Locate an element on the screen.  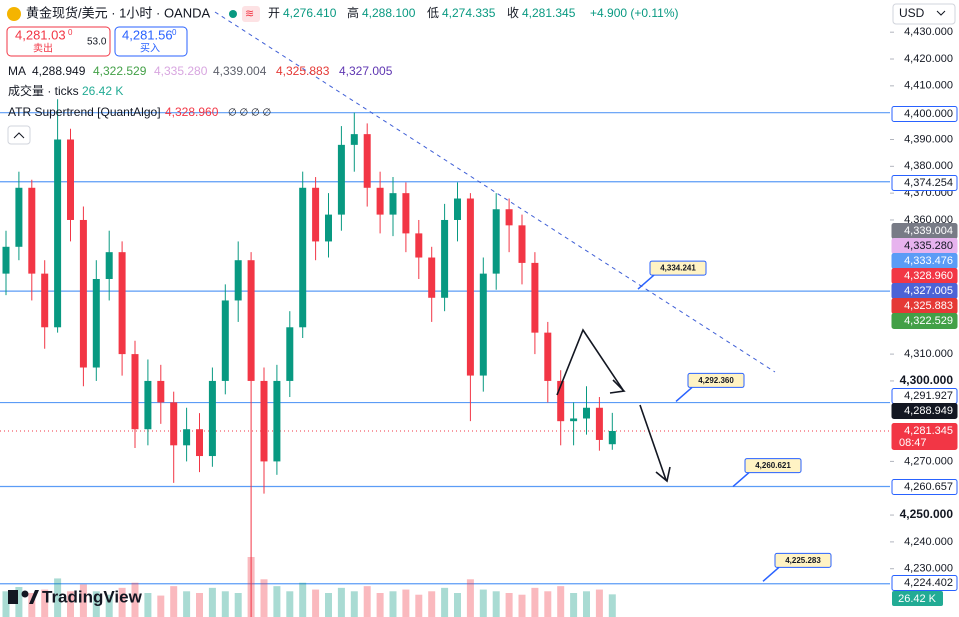
y-tick-label: 4,250.000 is located at coordinates (927, 514).